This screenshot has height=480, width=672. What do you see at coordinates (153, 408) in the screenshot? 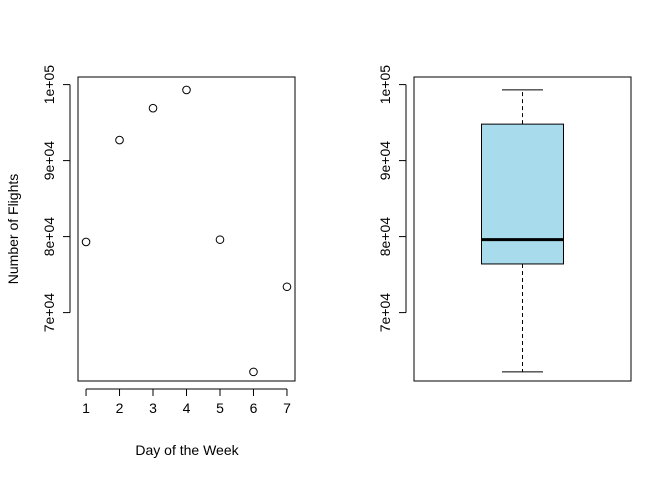
I see `x-tick-label: 3` at bounding box center [153, 408].